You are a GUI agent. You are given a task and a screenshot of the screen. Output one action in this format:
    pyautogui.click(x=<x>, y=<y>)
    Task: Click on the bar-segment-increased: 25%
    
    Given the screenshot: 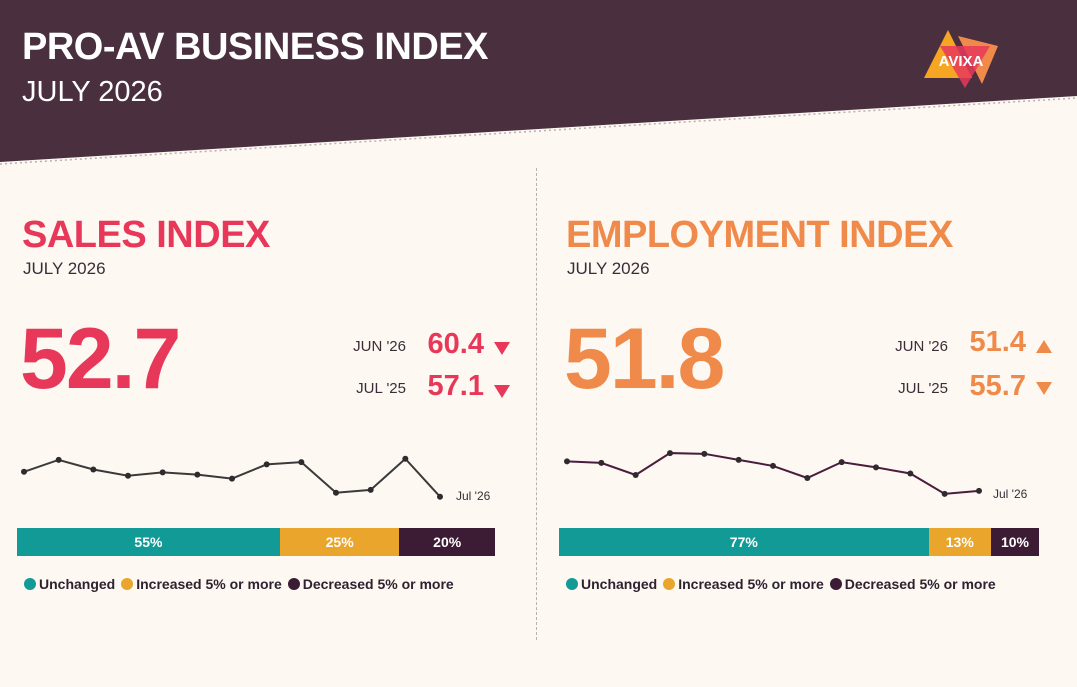 What is the action you would take?
    pyautogui.click(x=339, y=542)
    